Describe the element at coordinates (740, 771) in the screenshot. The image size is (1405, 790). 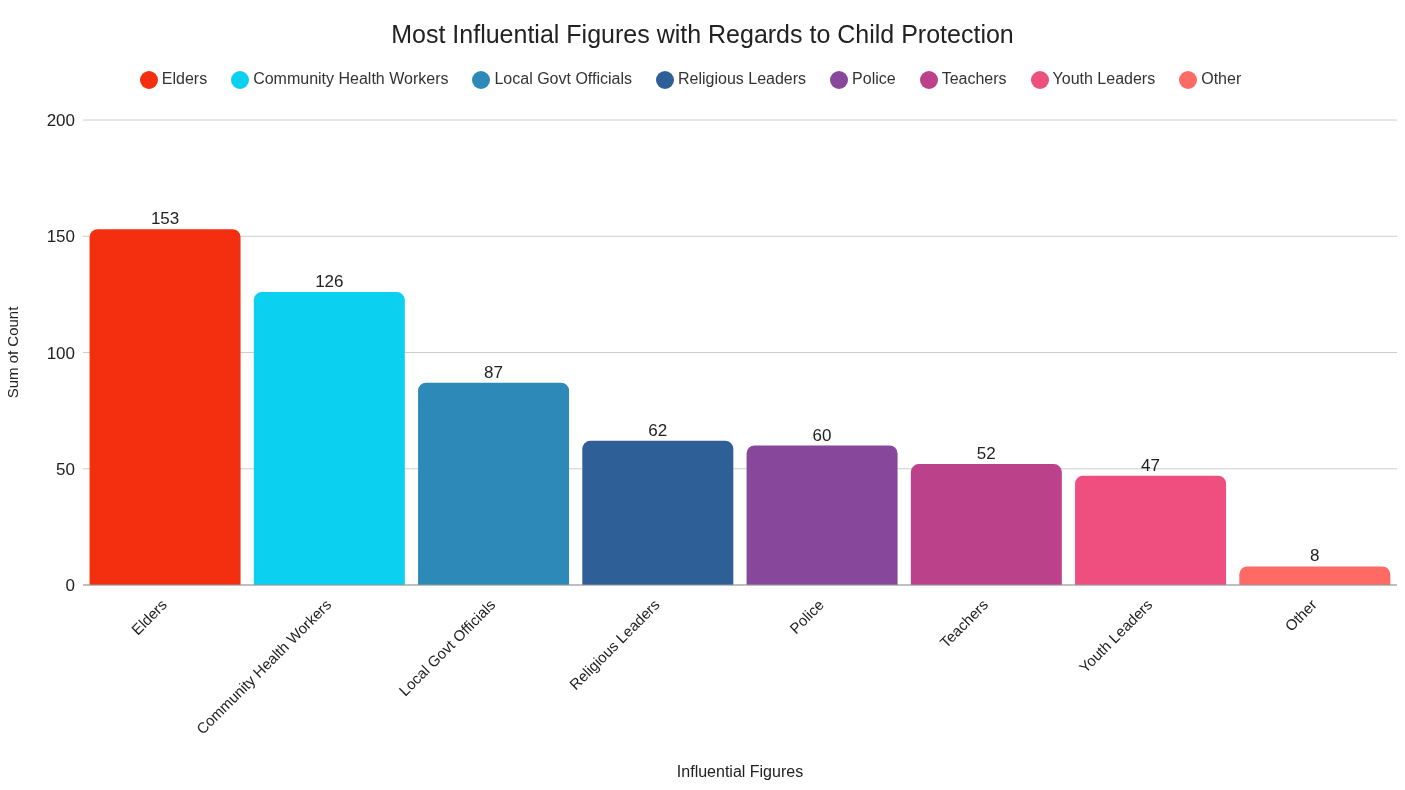
I see `x-axis-title: Influential Figures` at that location.